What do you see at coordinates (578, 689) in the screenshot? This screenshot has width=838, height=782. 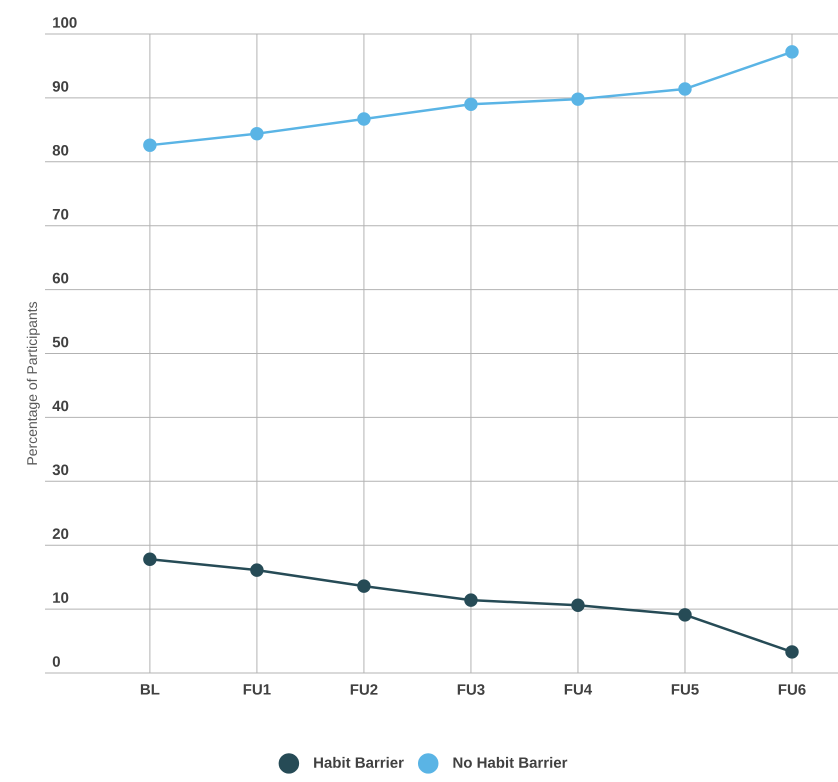 I see `x-tick-label: FU4` at bounding box center [578, 689].